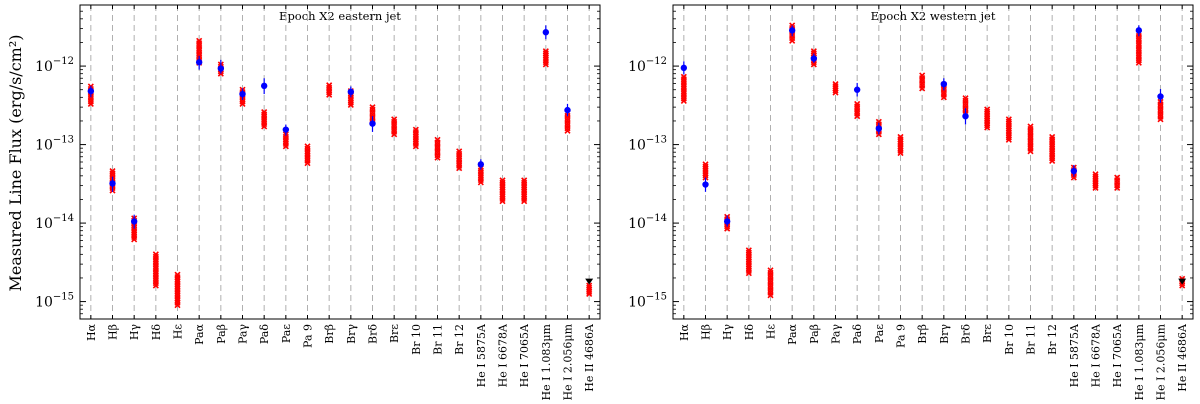 This screenshot has width=1200, height=404. Describe the element at coordinates (792, 333) in the screenshot. I see `x-category-label: Paα` at that location.